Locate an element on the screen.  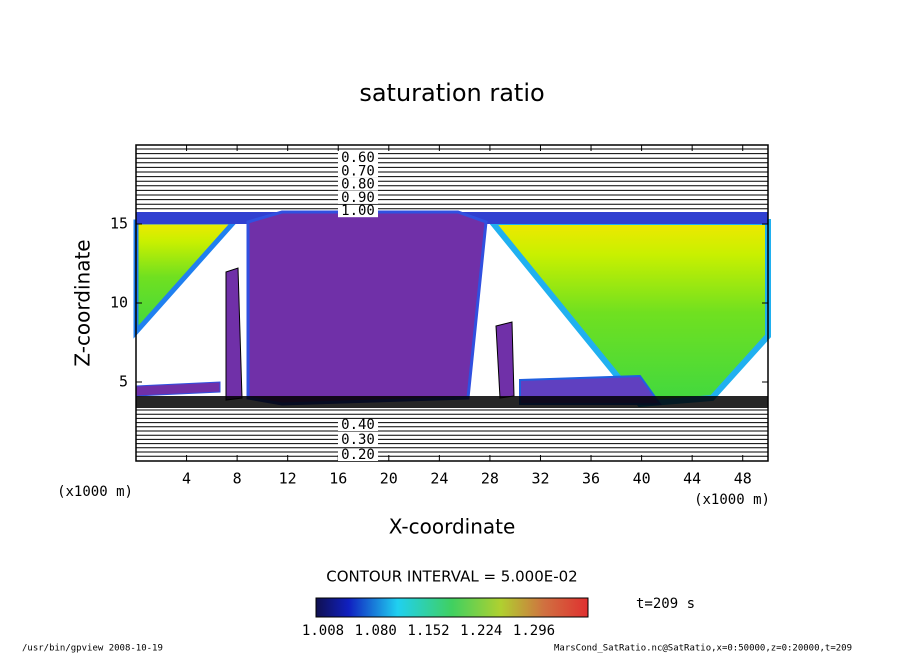
contour-label: 0.20 is located at coordinates (358, 455).